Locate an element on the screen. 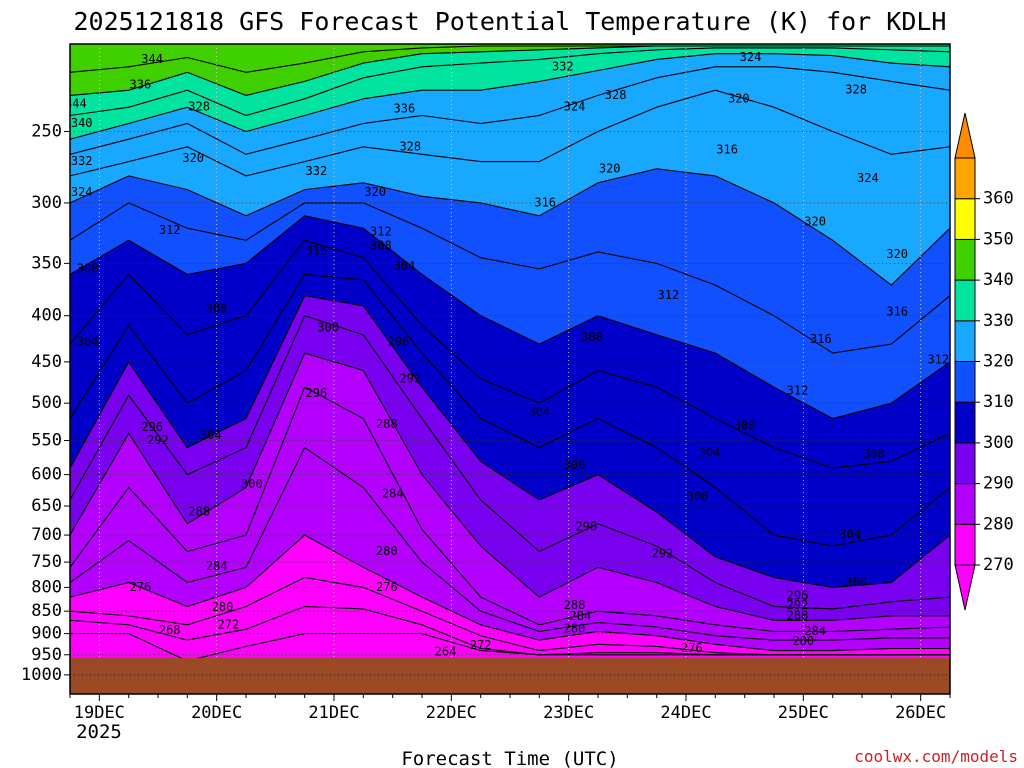  x-tick-label-24DEC: 24DEC is located at coordinates (685, 713).